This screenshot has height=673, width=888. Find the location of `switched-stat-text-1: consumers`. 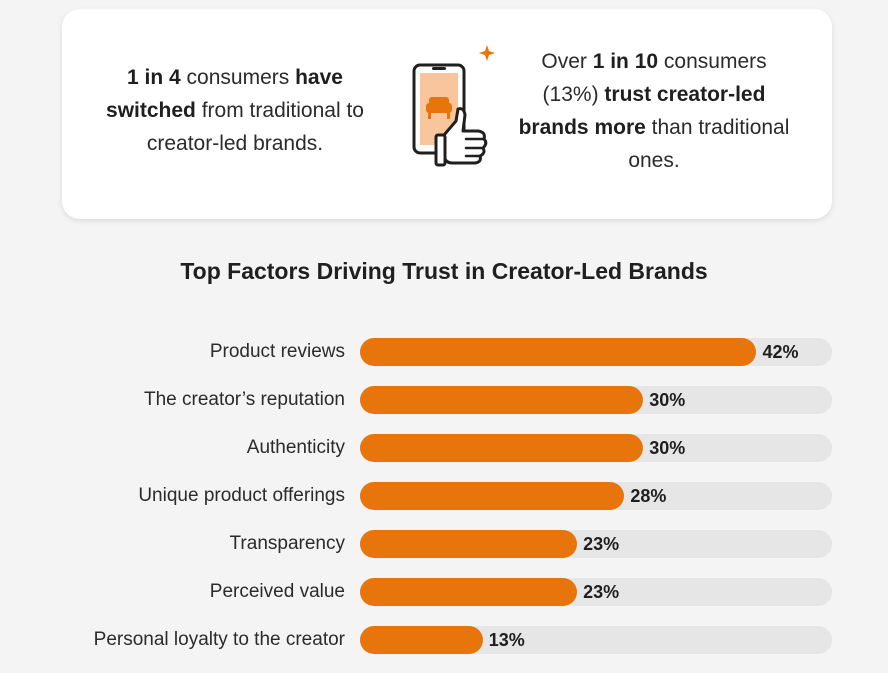

switched-stat-text-1: consumers is located at coordinates (238, 77).